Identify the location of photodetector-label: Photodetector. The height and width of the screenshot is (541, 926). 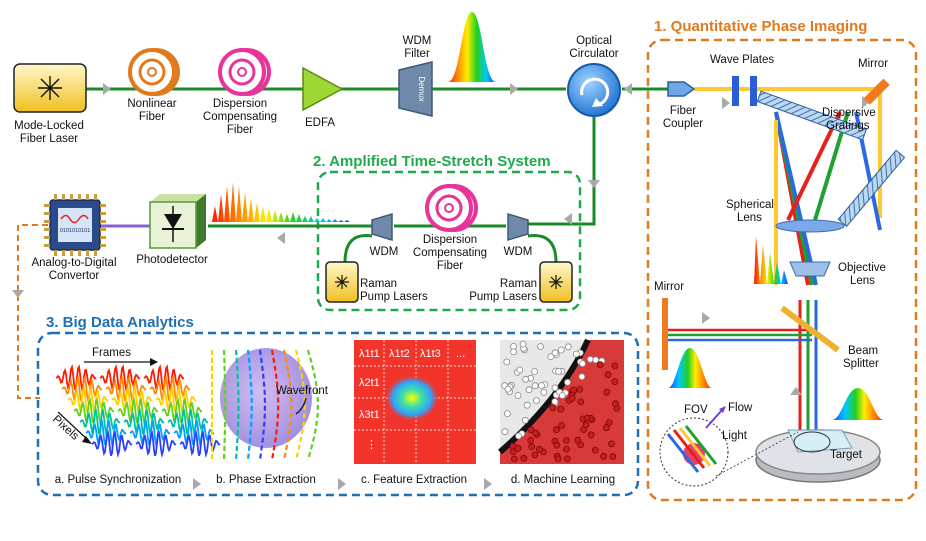
(172, 260).